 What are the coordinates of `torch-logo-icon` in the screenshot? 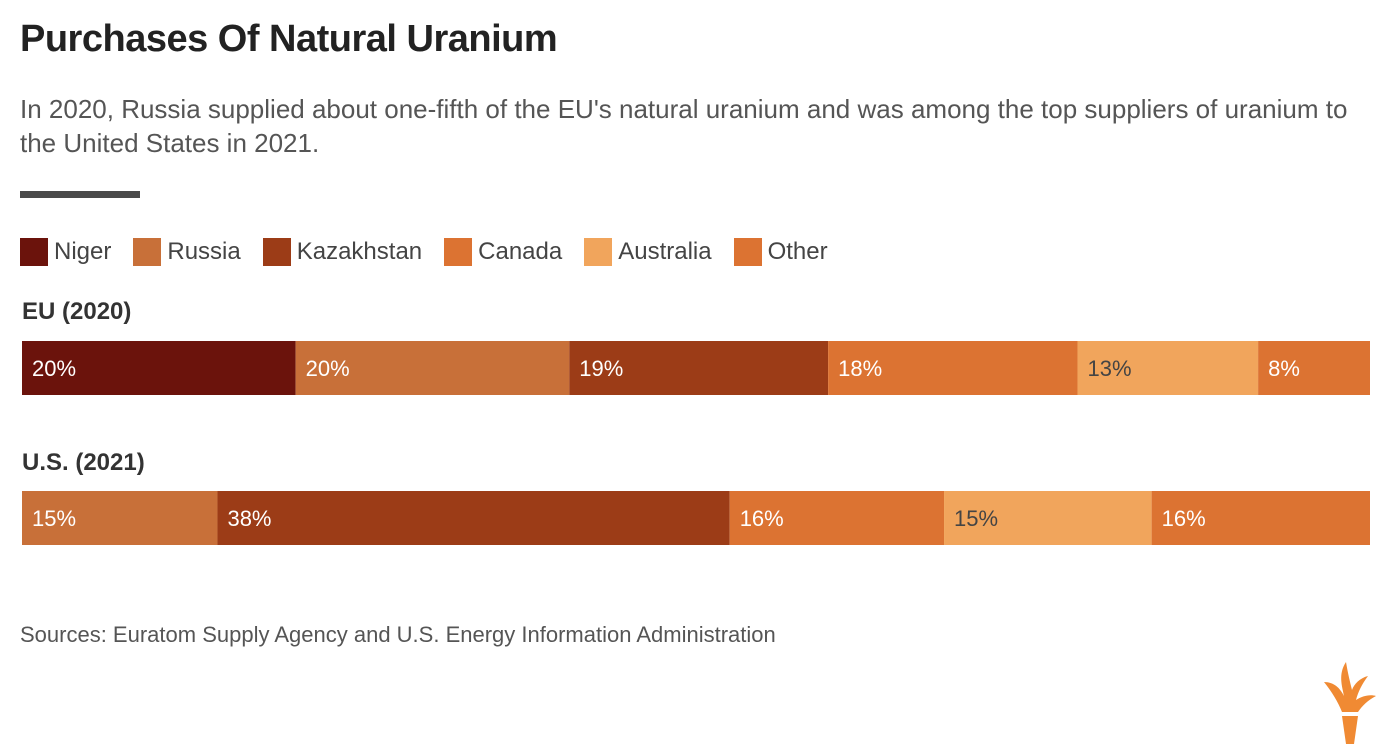 It's located at (1350, 703).